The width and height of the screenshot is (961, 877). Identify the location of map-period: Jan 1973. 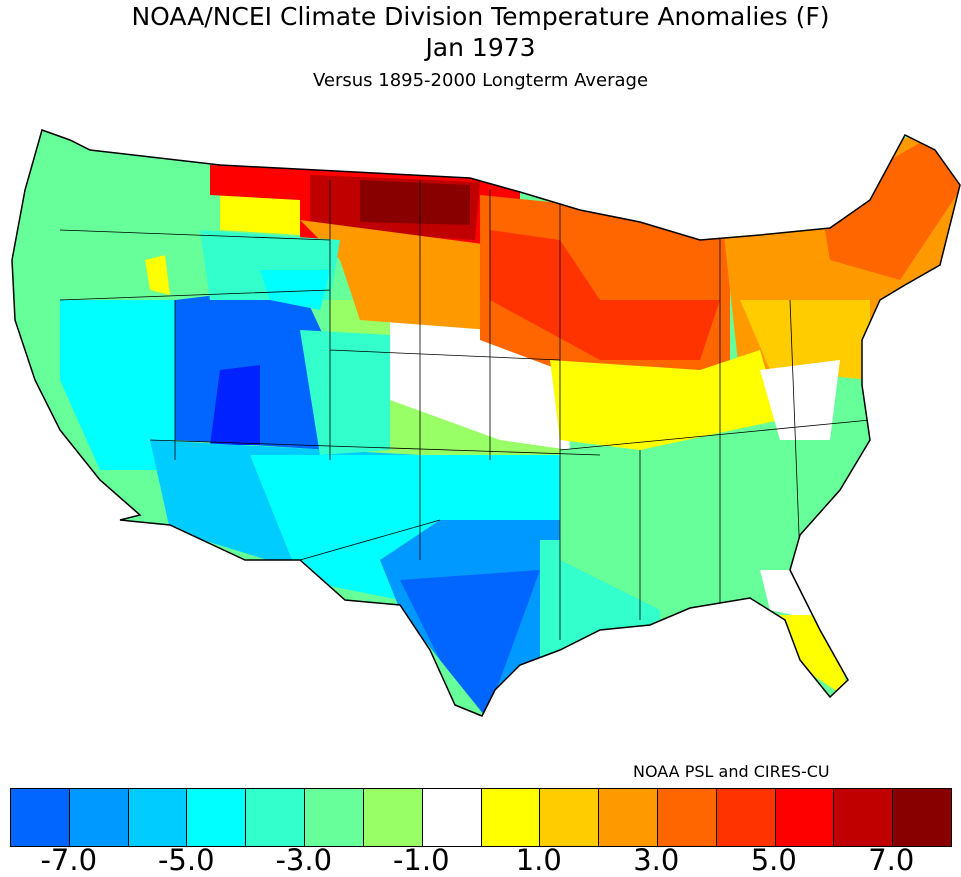
(480, 47).